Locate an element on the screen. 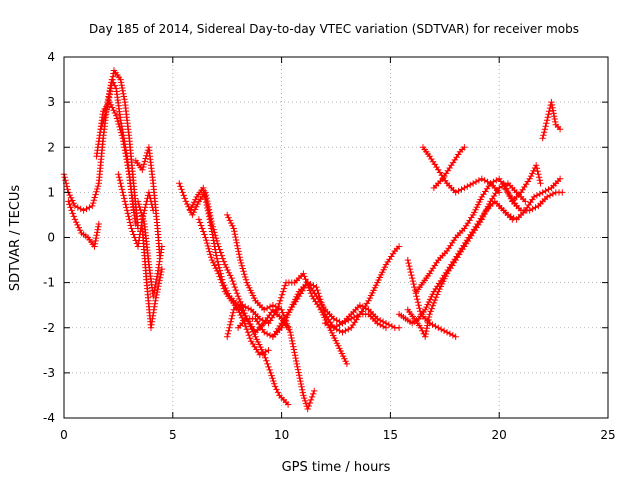 This screenshot has width=640, height=480. x-tick-label: 15 is located at coordinates (390, 435).